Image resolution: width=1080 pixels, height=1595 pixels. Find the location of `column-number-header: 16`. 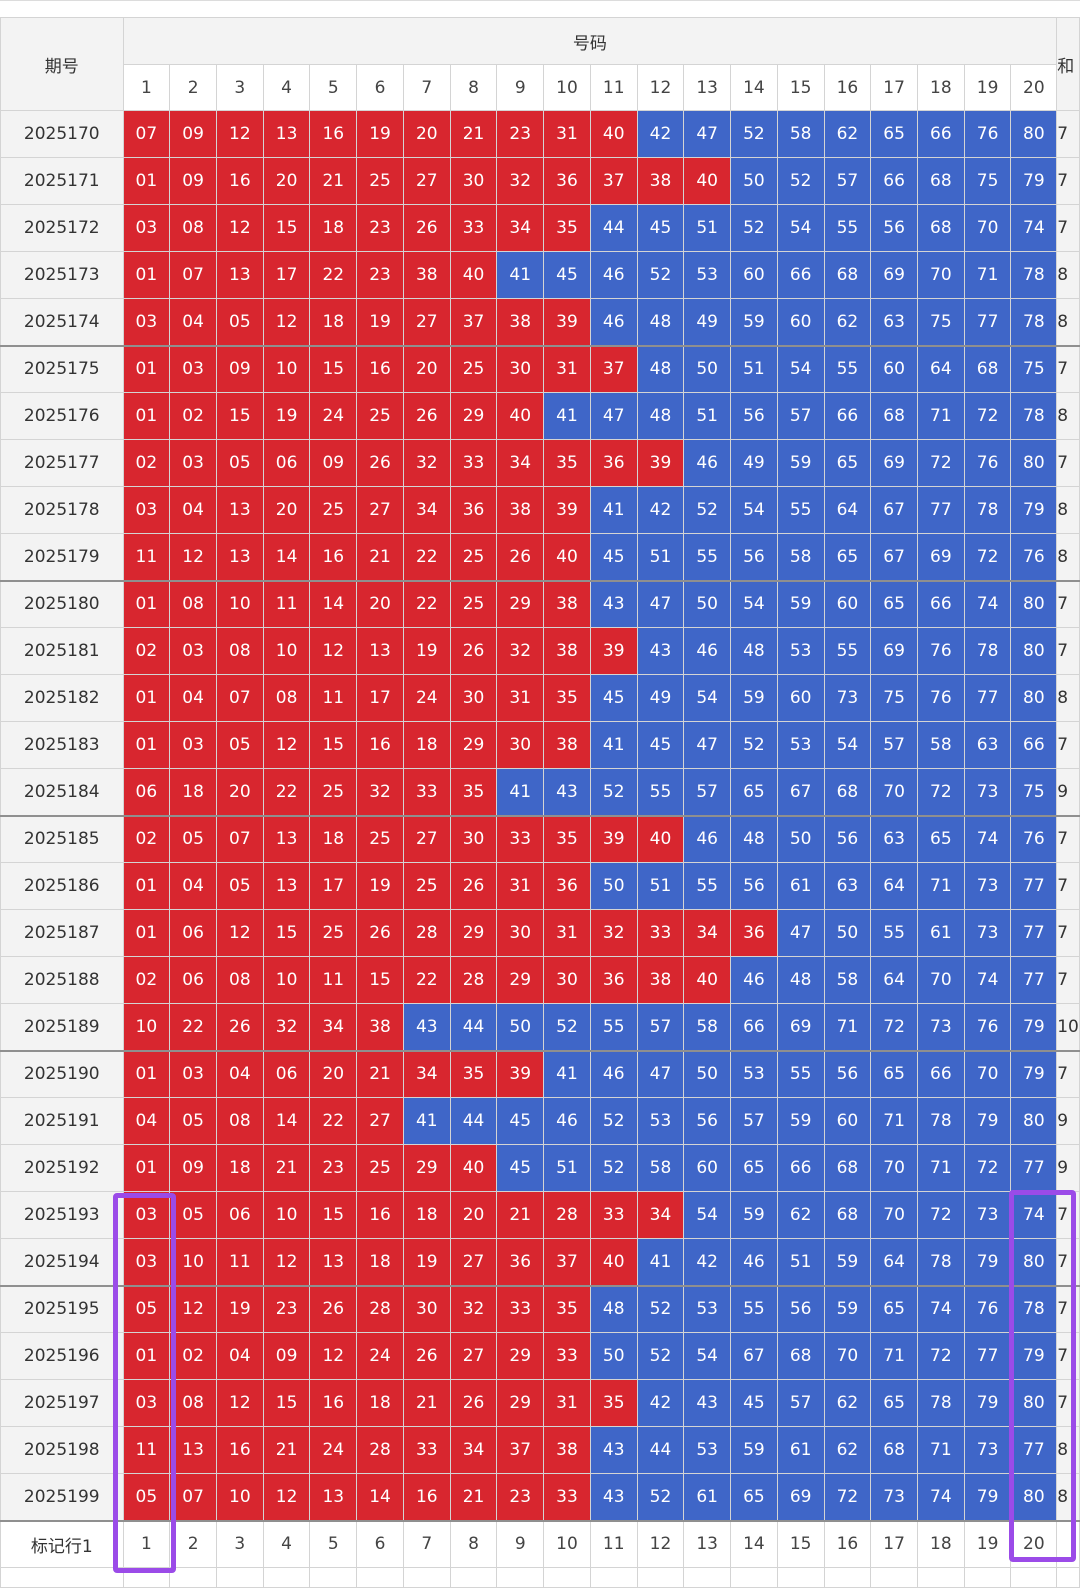

column-number-header: 16 is located at coordinates (847, 87).